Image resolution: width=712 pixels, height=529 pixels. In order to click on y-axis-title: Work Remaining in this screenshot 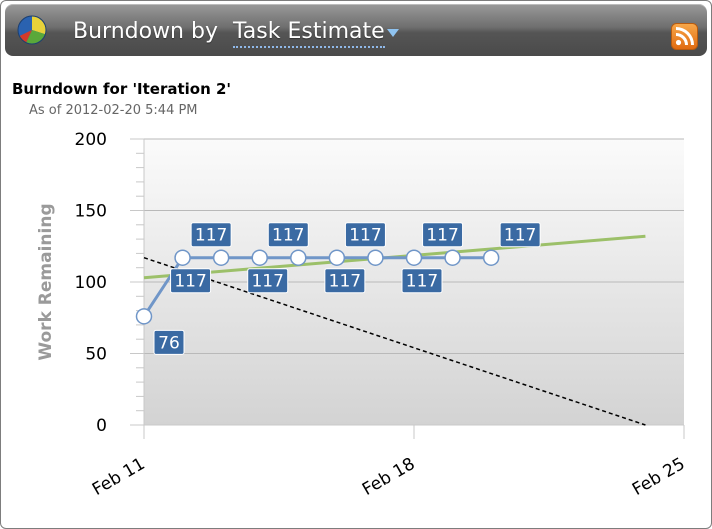, I will do `click(46, 281)`.